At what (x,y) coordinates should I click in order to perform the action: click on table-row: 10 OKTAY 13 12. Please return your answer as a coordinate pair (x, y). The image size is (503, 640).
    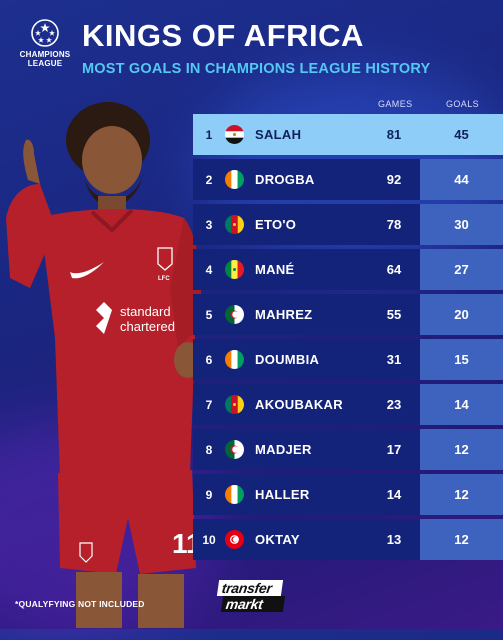
    Looking at the image, I should click on (348, 539).